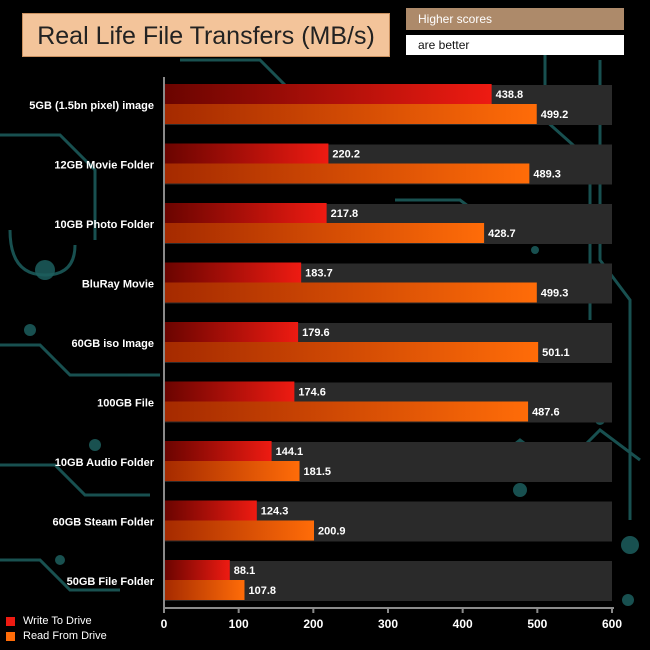 The height and width of the screenshot is (650, 650). I want to click on x-tick-label: 600, so click(612, 624).